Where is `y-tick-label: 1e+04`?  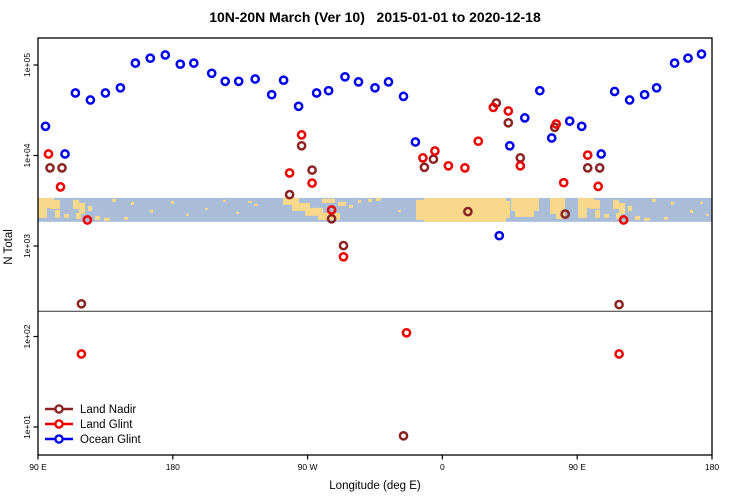
y-tick-label: 1e+04 is located at coordinates (27, 155).